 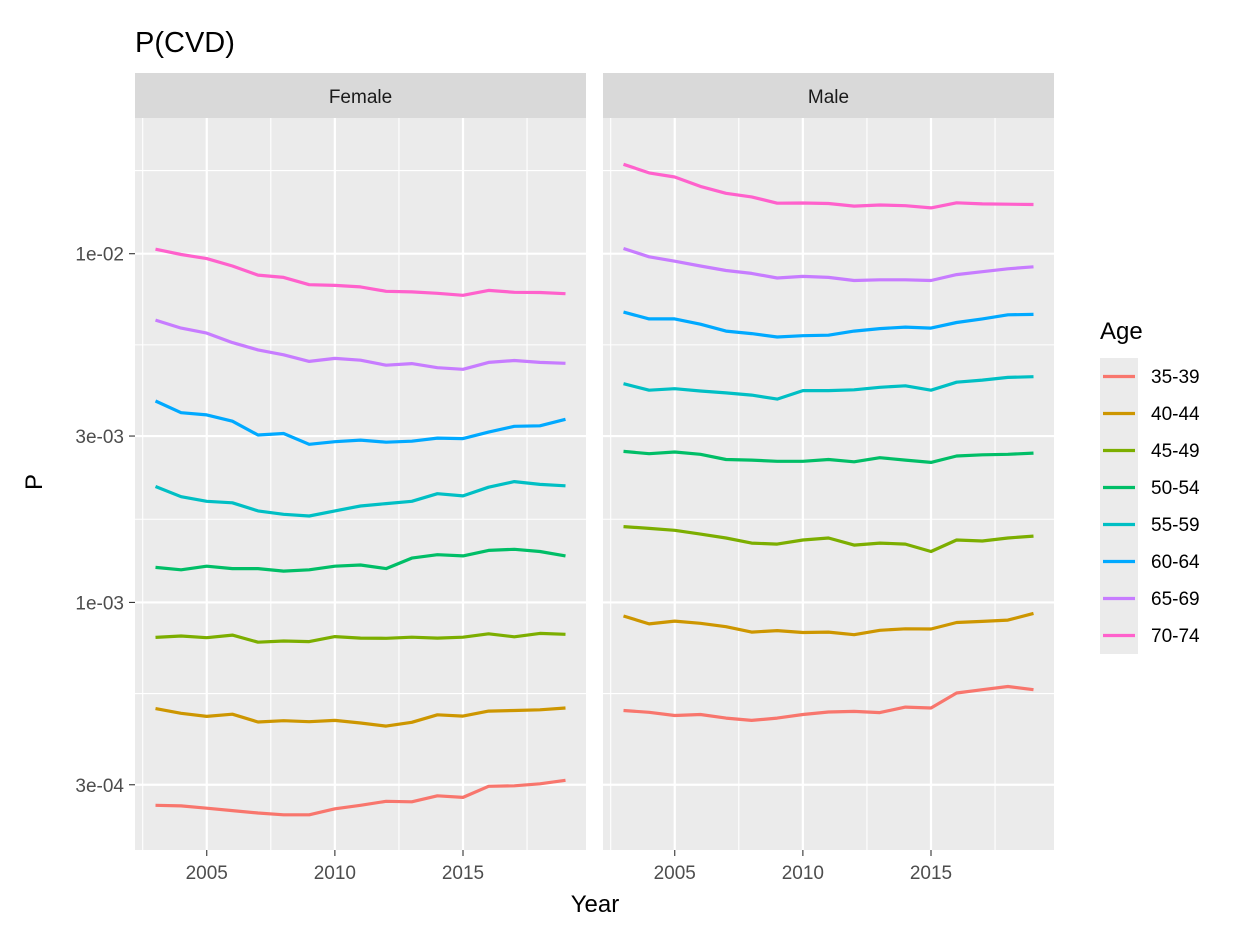 I want to click on legend-label: 70-74, so click(x=1175, y=636).